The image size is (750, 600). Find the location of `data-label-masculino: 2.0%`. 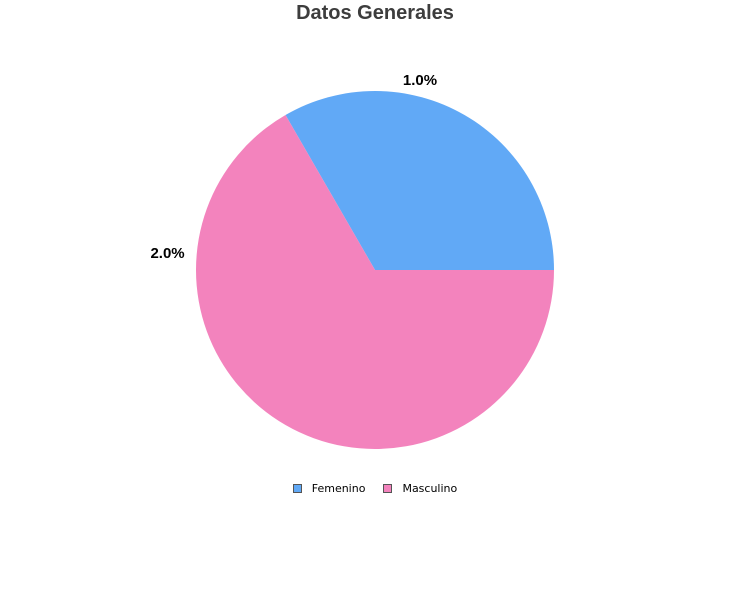

data-label-masculino: 2.0% is located at coordinates (167, 253).